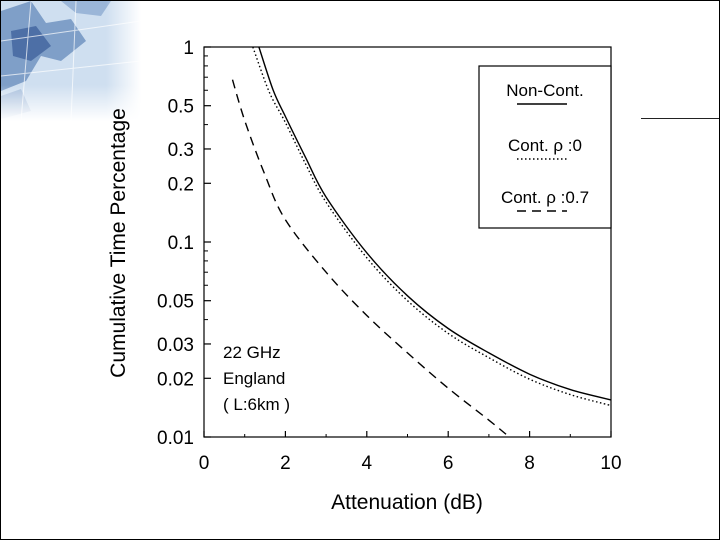 This screenshot has width=720, height=540. Describe the element at coordinates (71, 61) in the screenshot. I see `map-graphic` at that location.